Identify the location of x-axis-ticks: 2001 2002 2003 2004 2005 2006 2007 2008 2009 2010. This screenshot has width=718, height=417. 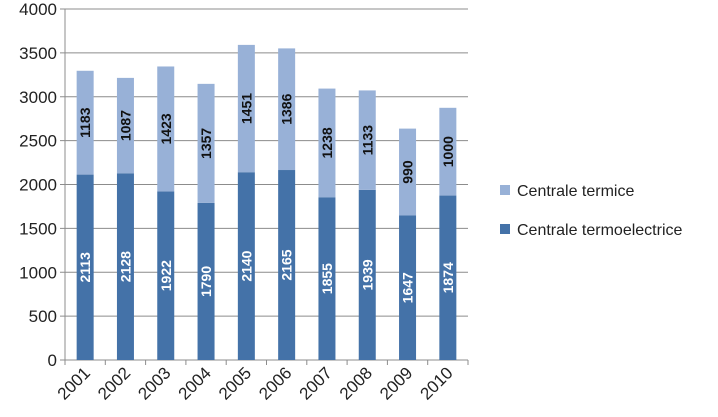
(255, 383).